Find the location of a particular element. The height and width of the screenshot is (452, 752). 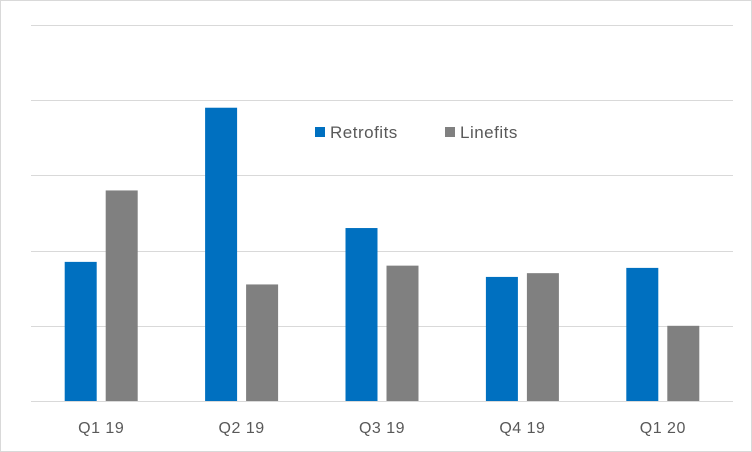

x-tick-label: Q3 19 is located at coordinates (382, 428).